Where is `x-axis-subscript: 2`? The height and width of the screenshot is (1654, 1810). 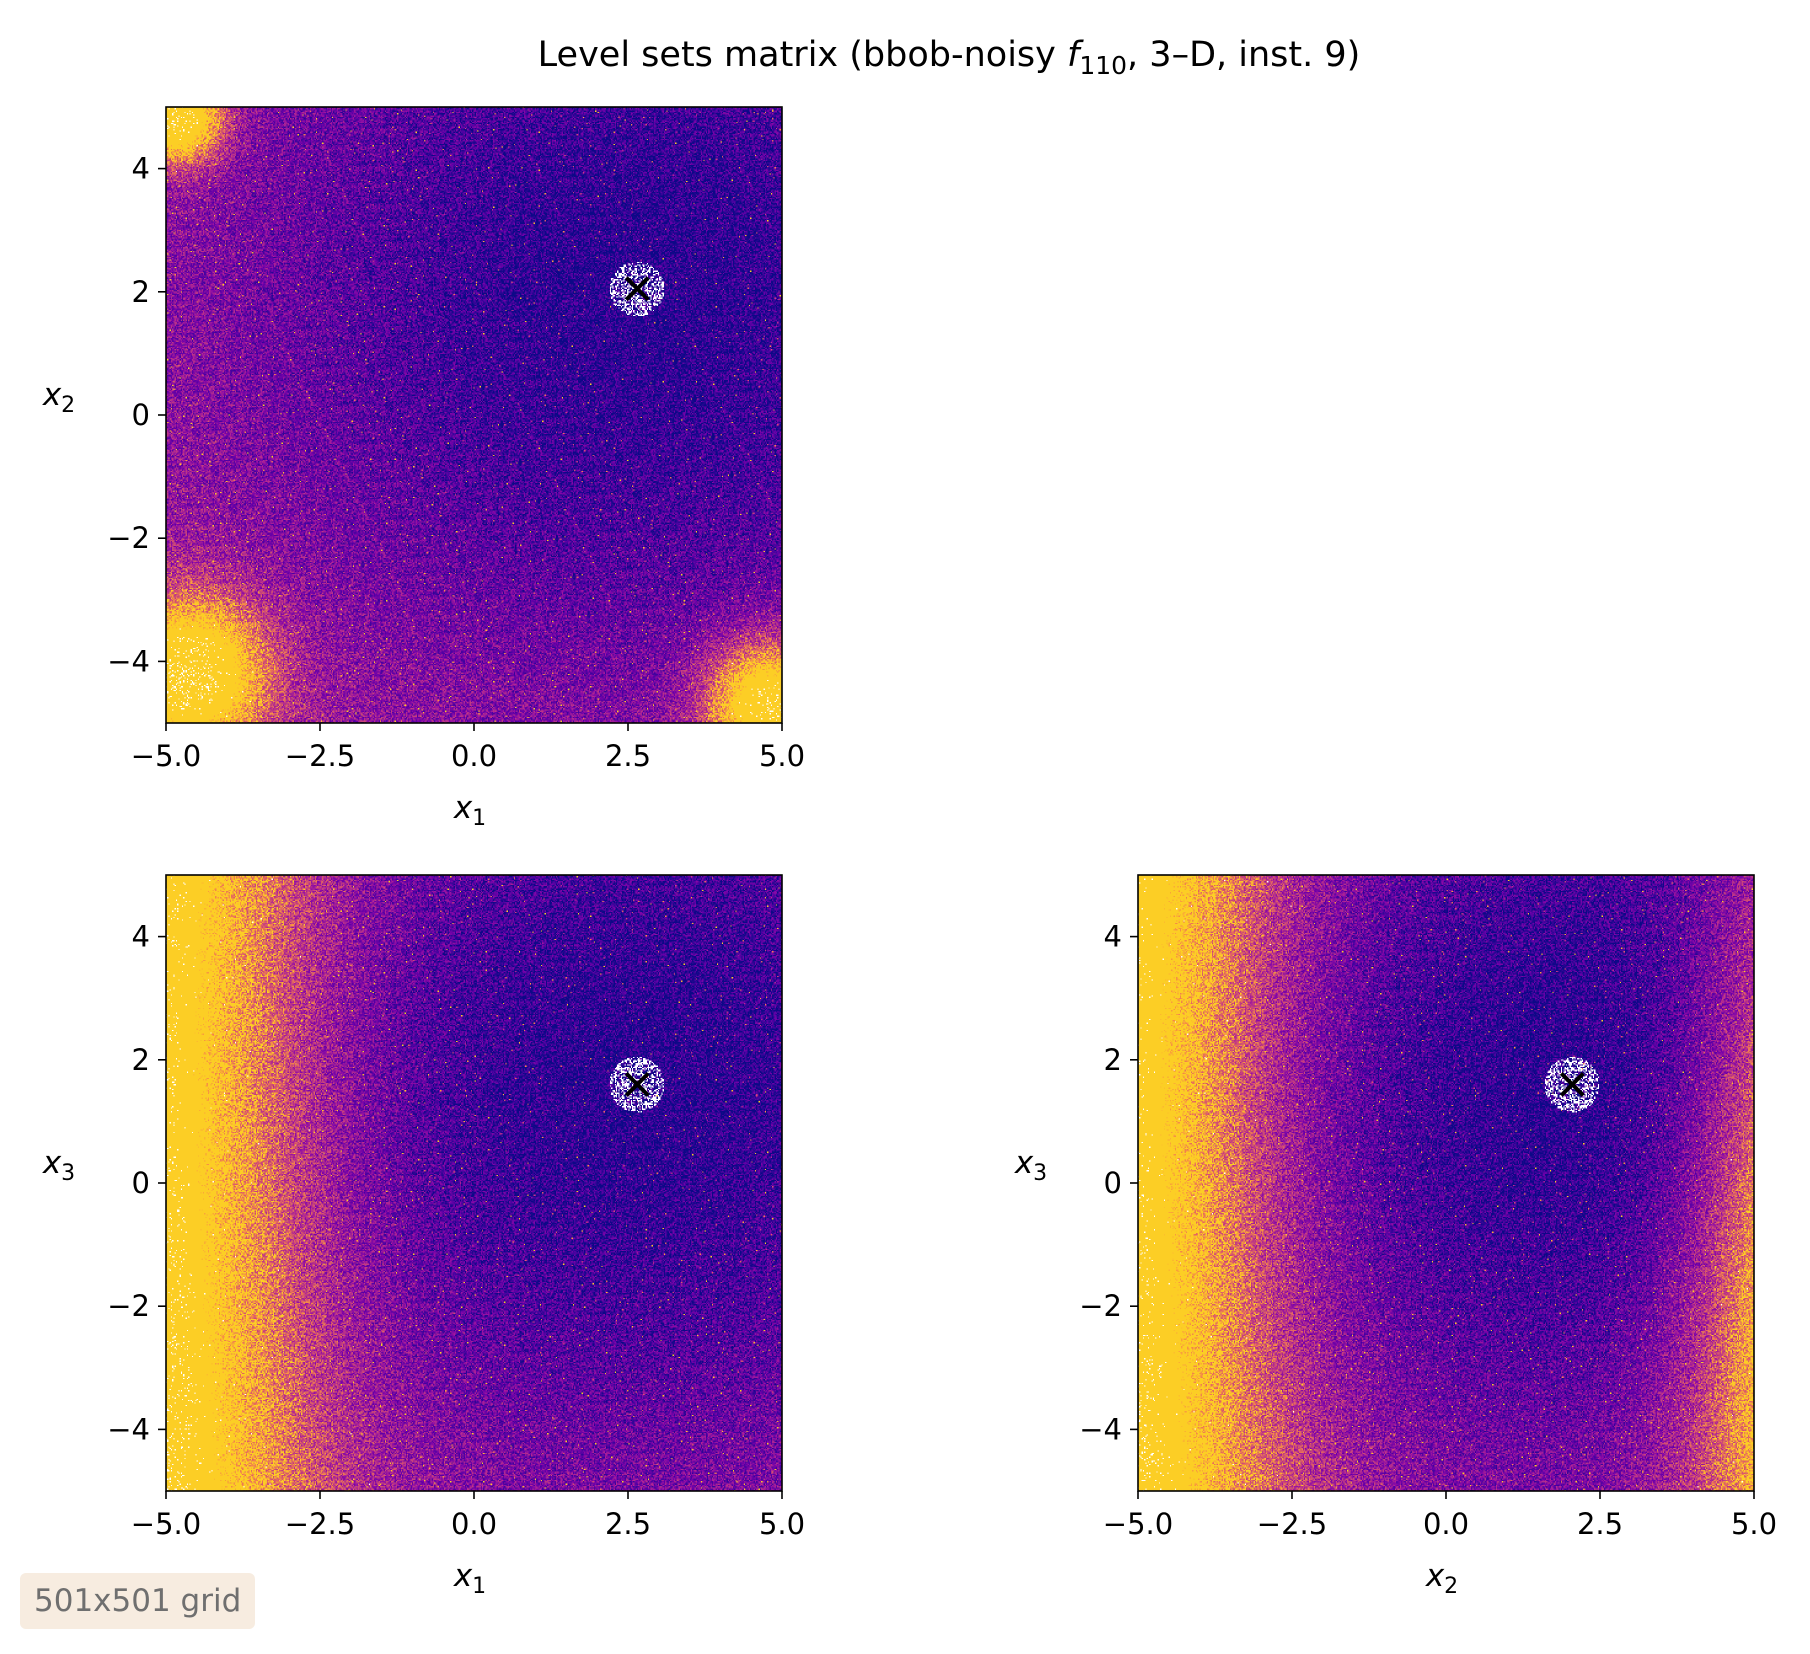
x-axis-subscript: 2 is located at coordinates (1451, 1586).